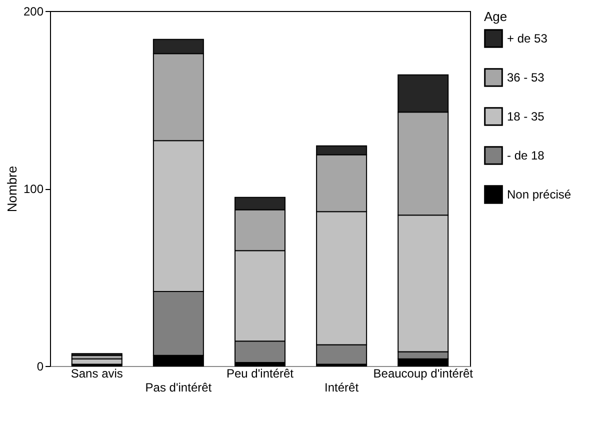 This screenshot has height=424, width=613. What do you see at coordinates (12, 189) in the screenshot?
I see `y-axis-title: Nombre` at bounding box center [12, 189].